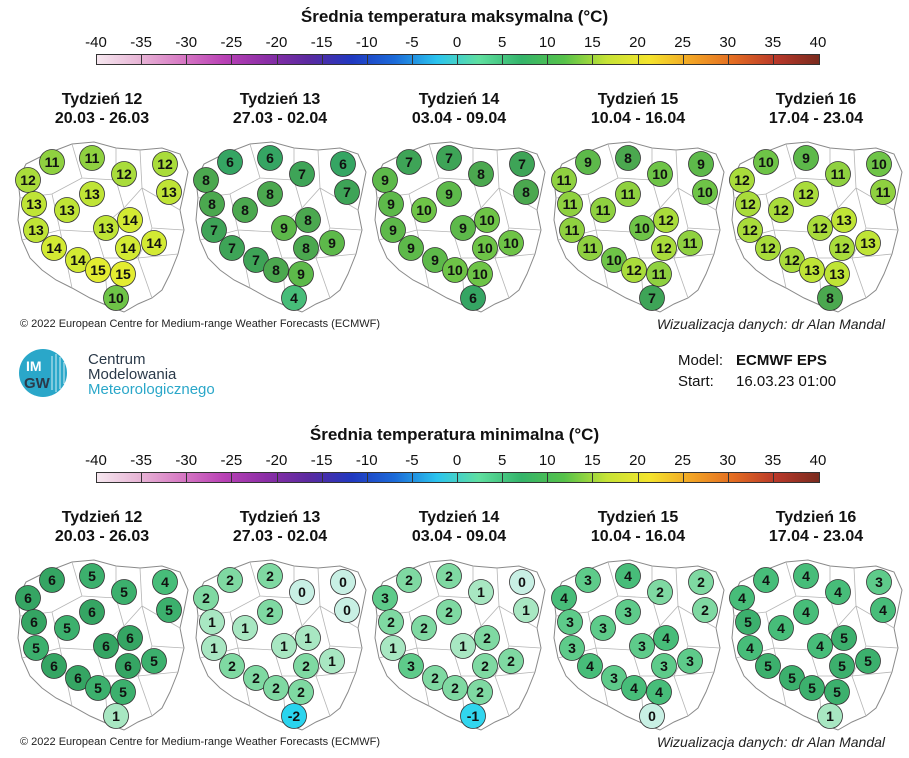  I want to click on temp-value: 11, so click(659, 274).